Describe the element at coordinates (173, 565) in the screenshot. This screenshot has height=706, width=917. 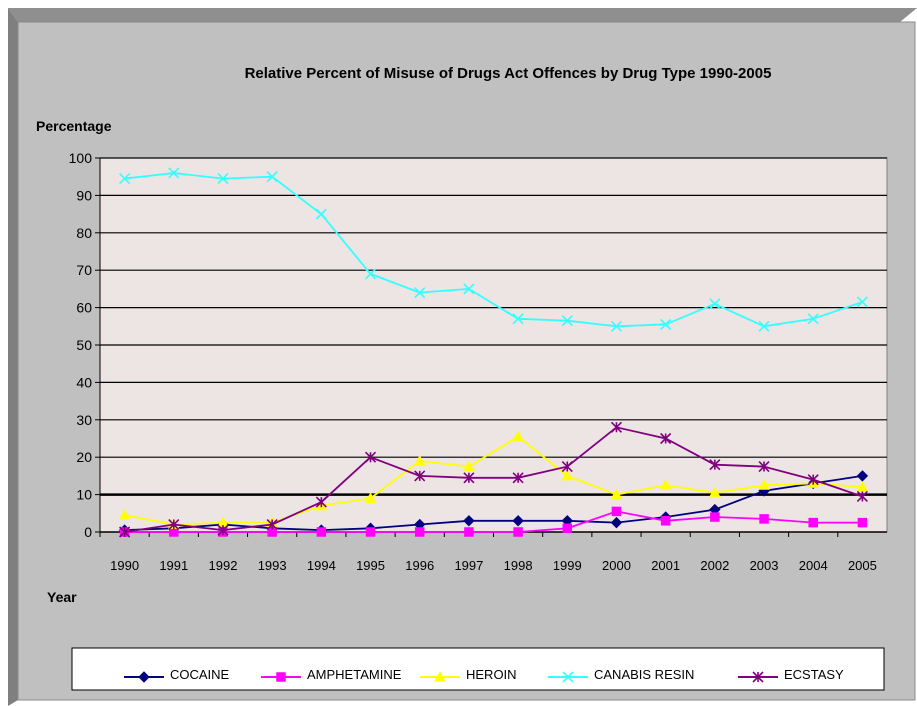
I see `x-tick-label: 1991` at that location.